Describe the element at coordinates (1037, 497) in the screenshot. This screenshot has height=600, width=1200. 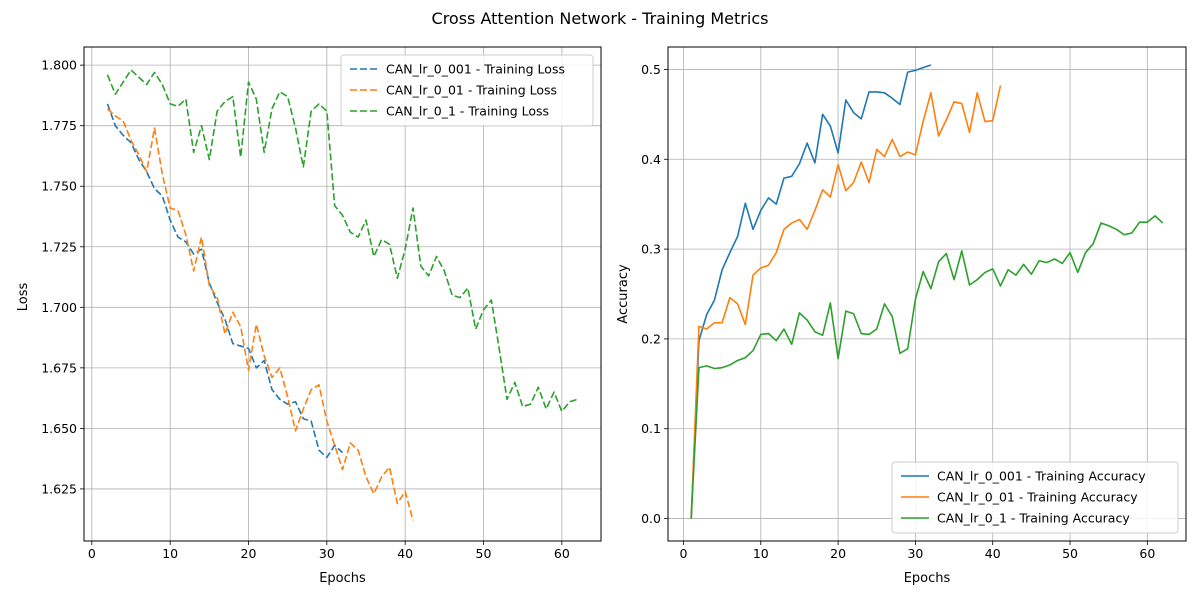
I see `legend-label: CAN_lr_0_01 - Training Accuracy` at that location.